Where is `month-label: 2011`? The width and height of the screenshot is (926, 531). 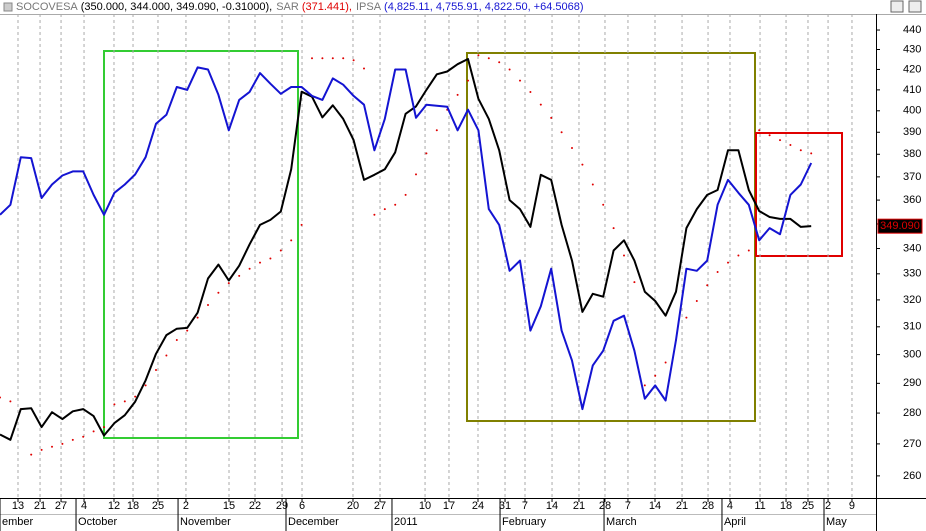
month-label: 2011 is located at coordinates (406, 522).